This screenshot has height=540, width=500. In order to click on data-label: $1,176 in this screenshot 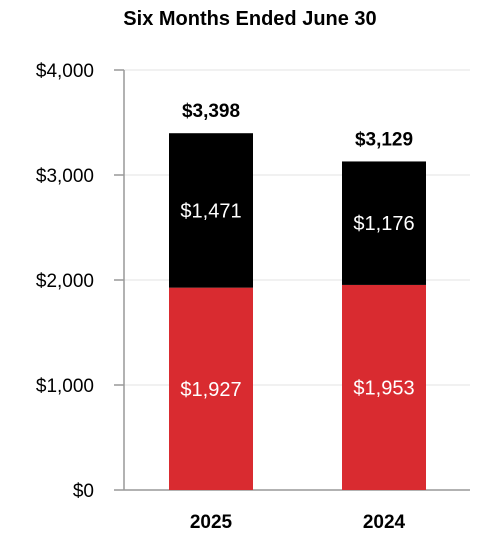, I will do `click(383, 224)`.